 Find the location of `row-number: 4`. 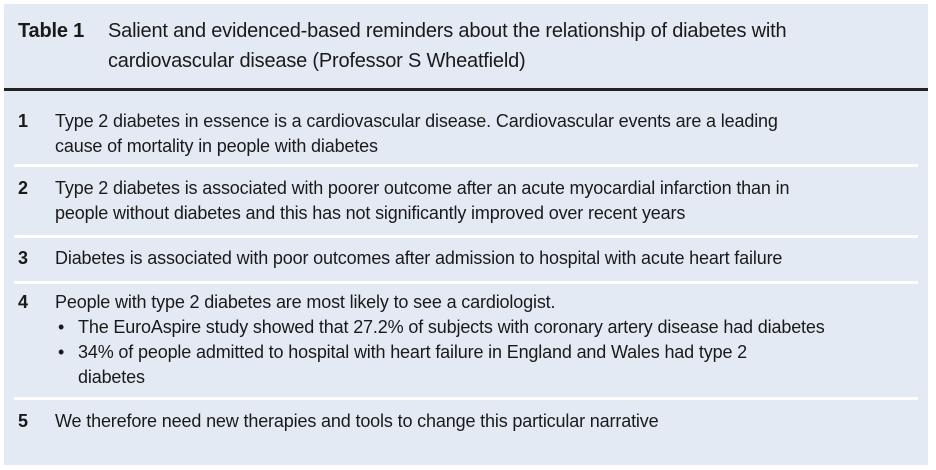

row-number: 4 is located at coordinates (23, 302).